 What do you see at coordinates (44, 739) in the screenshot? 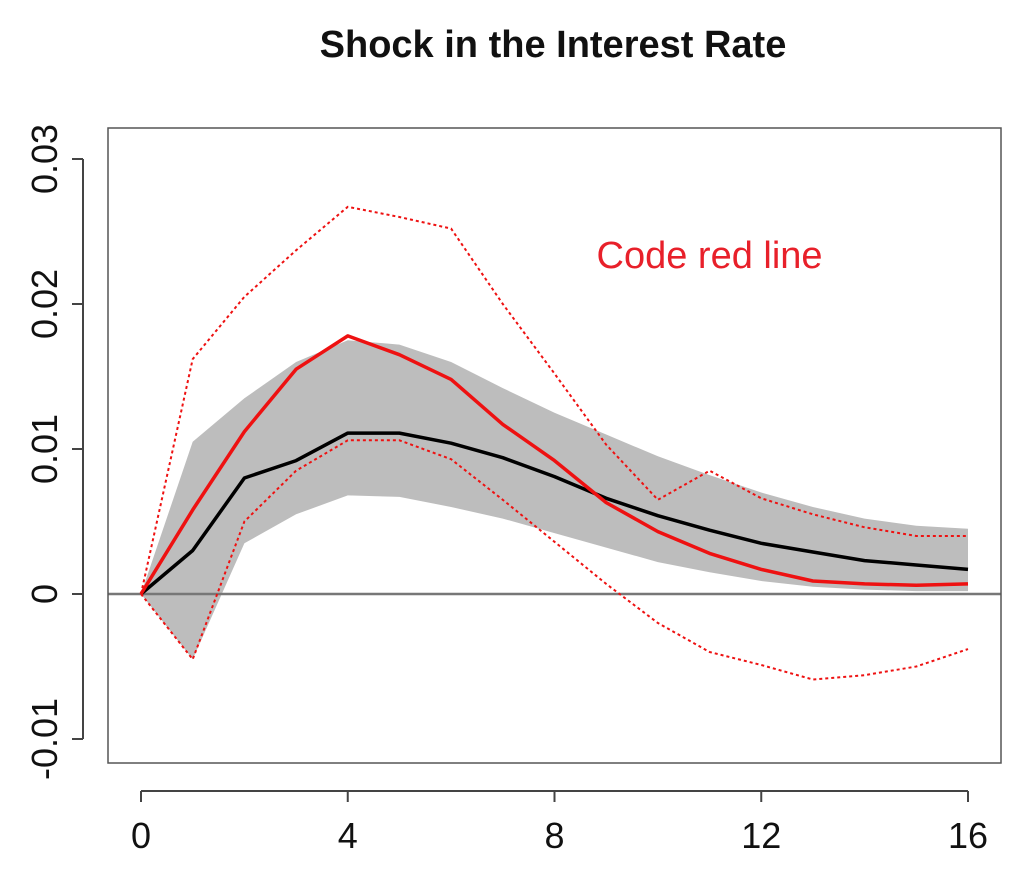
I see `y-tick-label: -0.01` at bounding box center [44, 739].